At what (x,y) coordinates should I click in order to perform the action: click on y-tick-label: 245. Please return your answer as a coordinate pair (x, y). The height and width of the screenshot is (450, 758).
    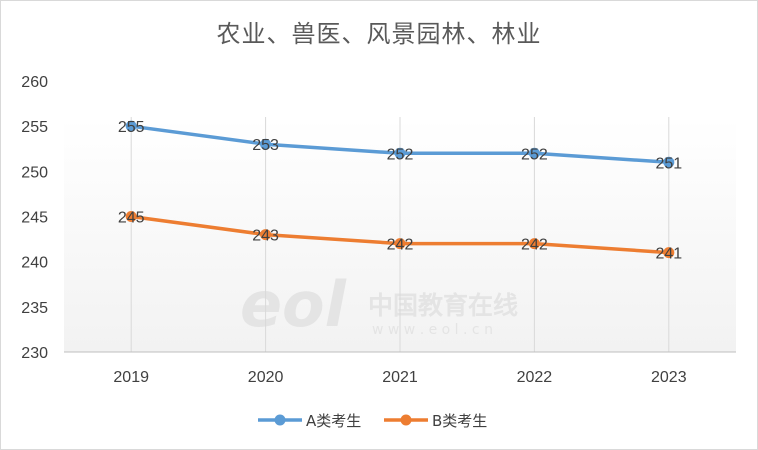
    Looking at the image, I should click on (34, 218).